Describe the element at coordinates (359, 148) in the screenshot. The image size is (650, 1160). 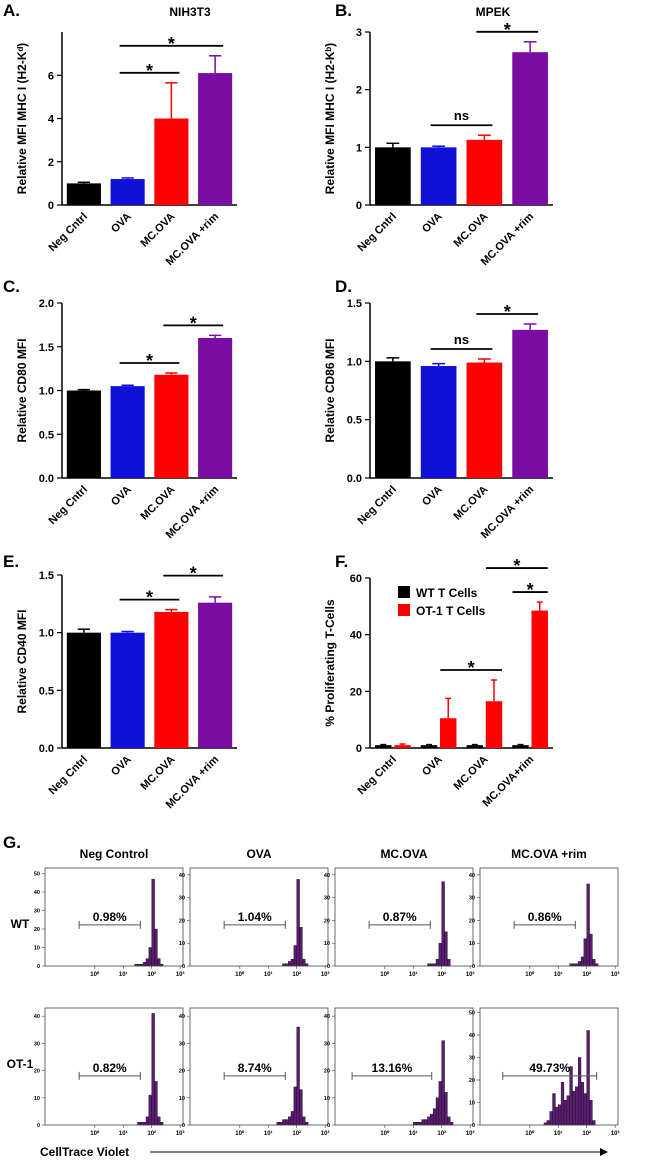
I see `y-tick-label: 1` at that location.